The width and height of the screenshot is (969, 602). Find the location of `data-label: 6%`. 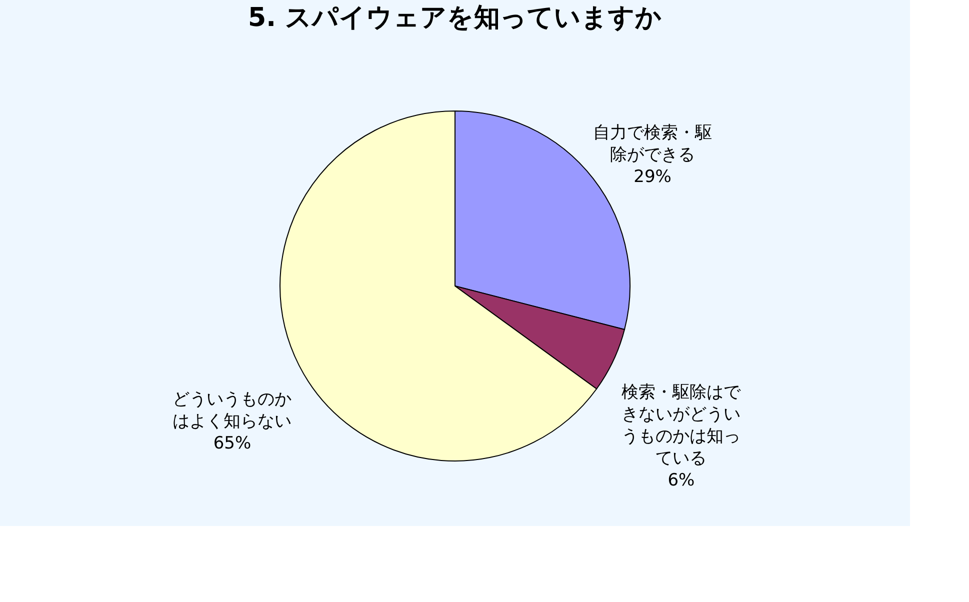

data-label: 6% is located at coordinates (681, 480).